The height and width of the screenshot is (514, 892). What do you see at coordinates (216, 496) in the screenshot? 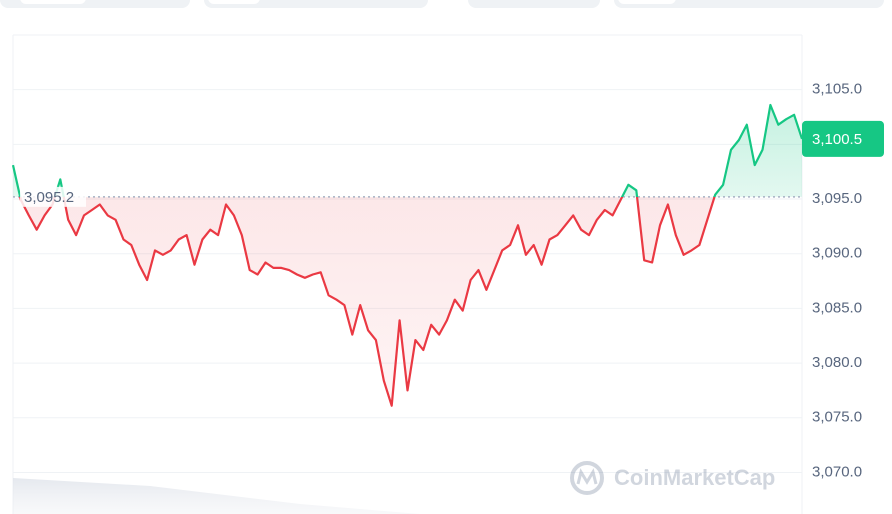
I see `volume-shade` at bounding box center [216, 496].